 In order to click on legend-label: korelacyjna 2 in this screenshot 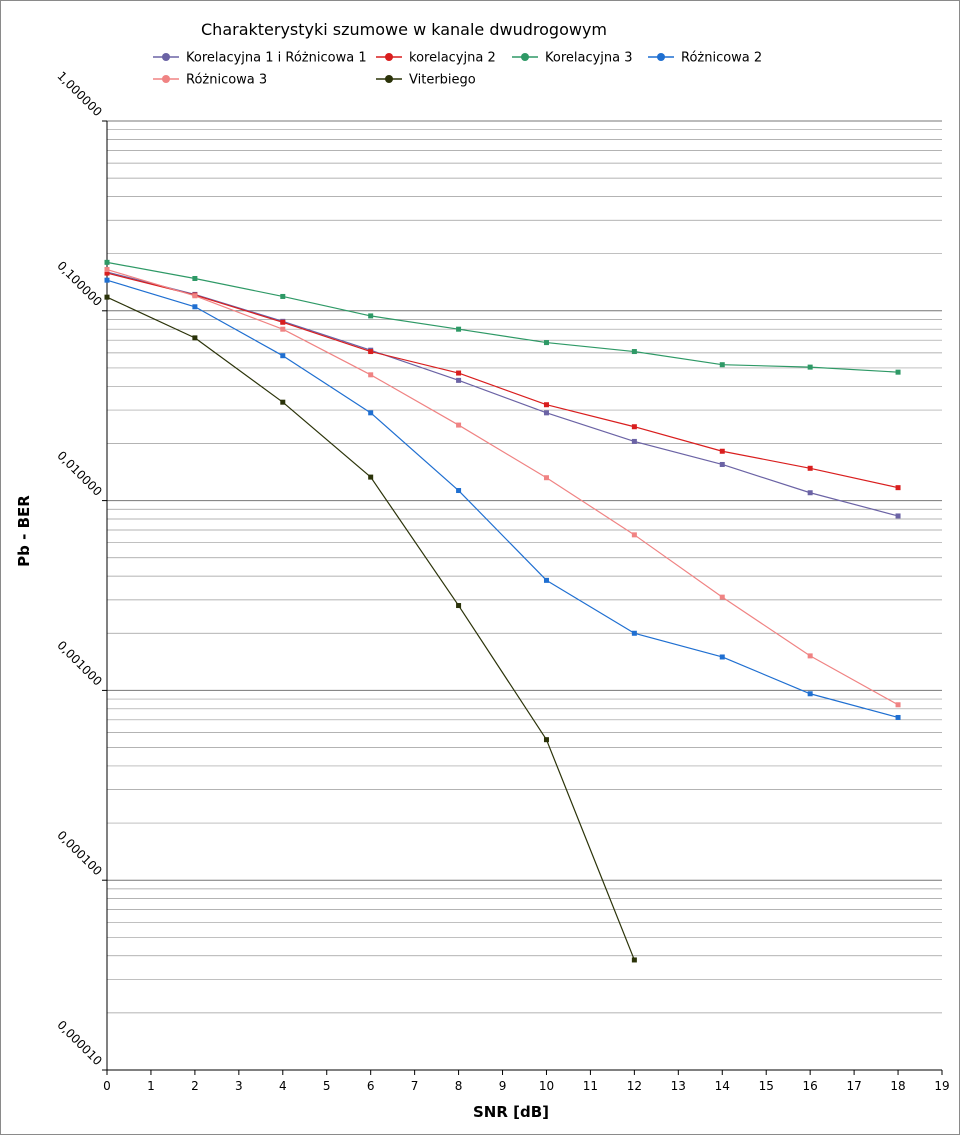, I will do `click(452, 58)`.